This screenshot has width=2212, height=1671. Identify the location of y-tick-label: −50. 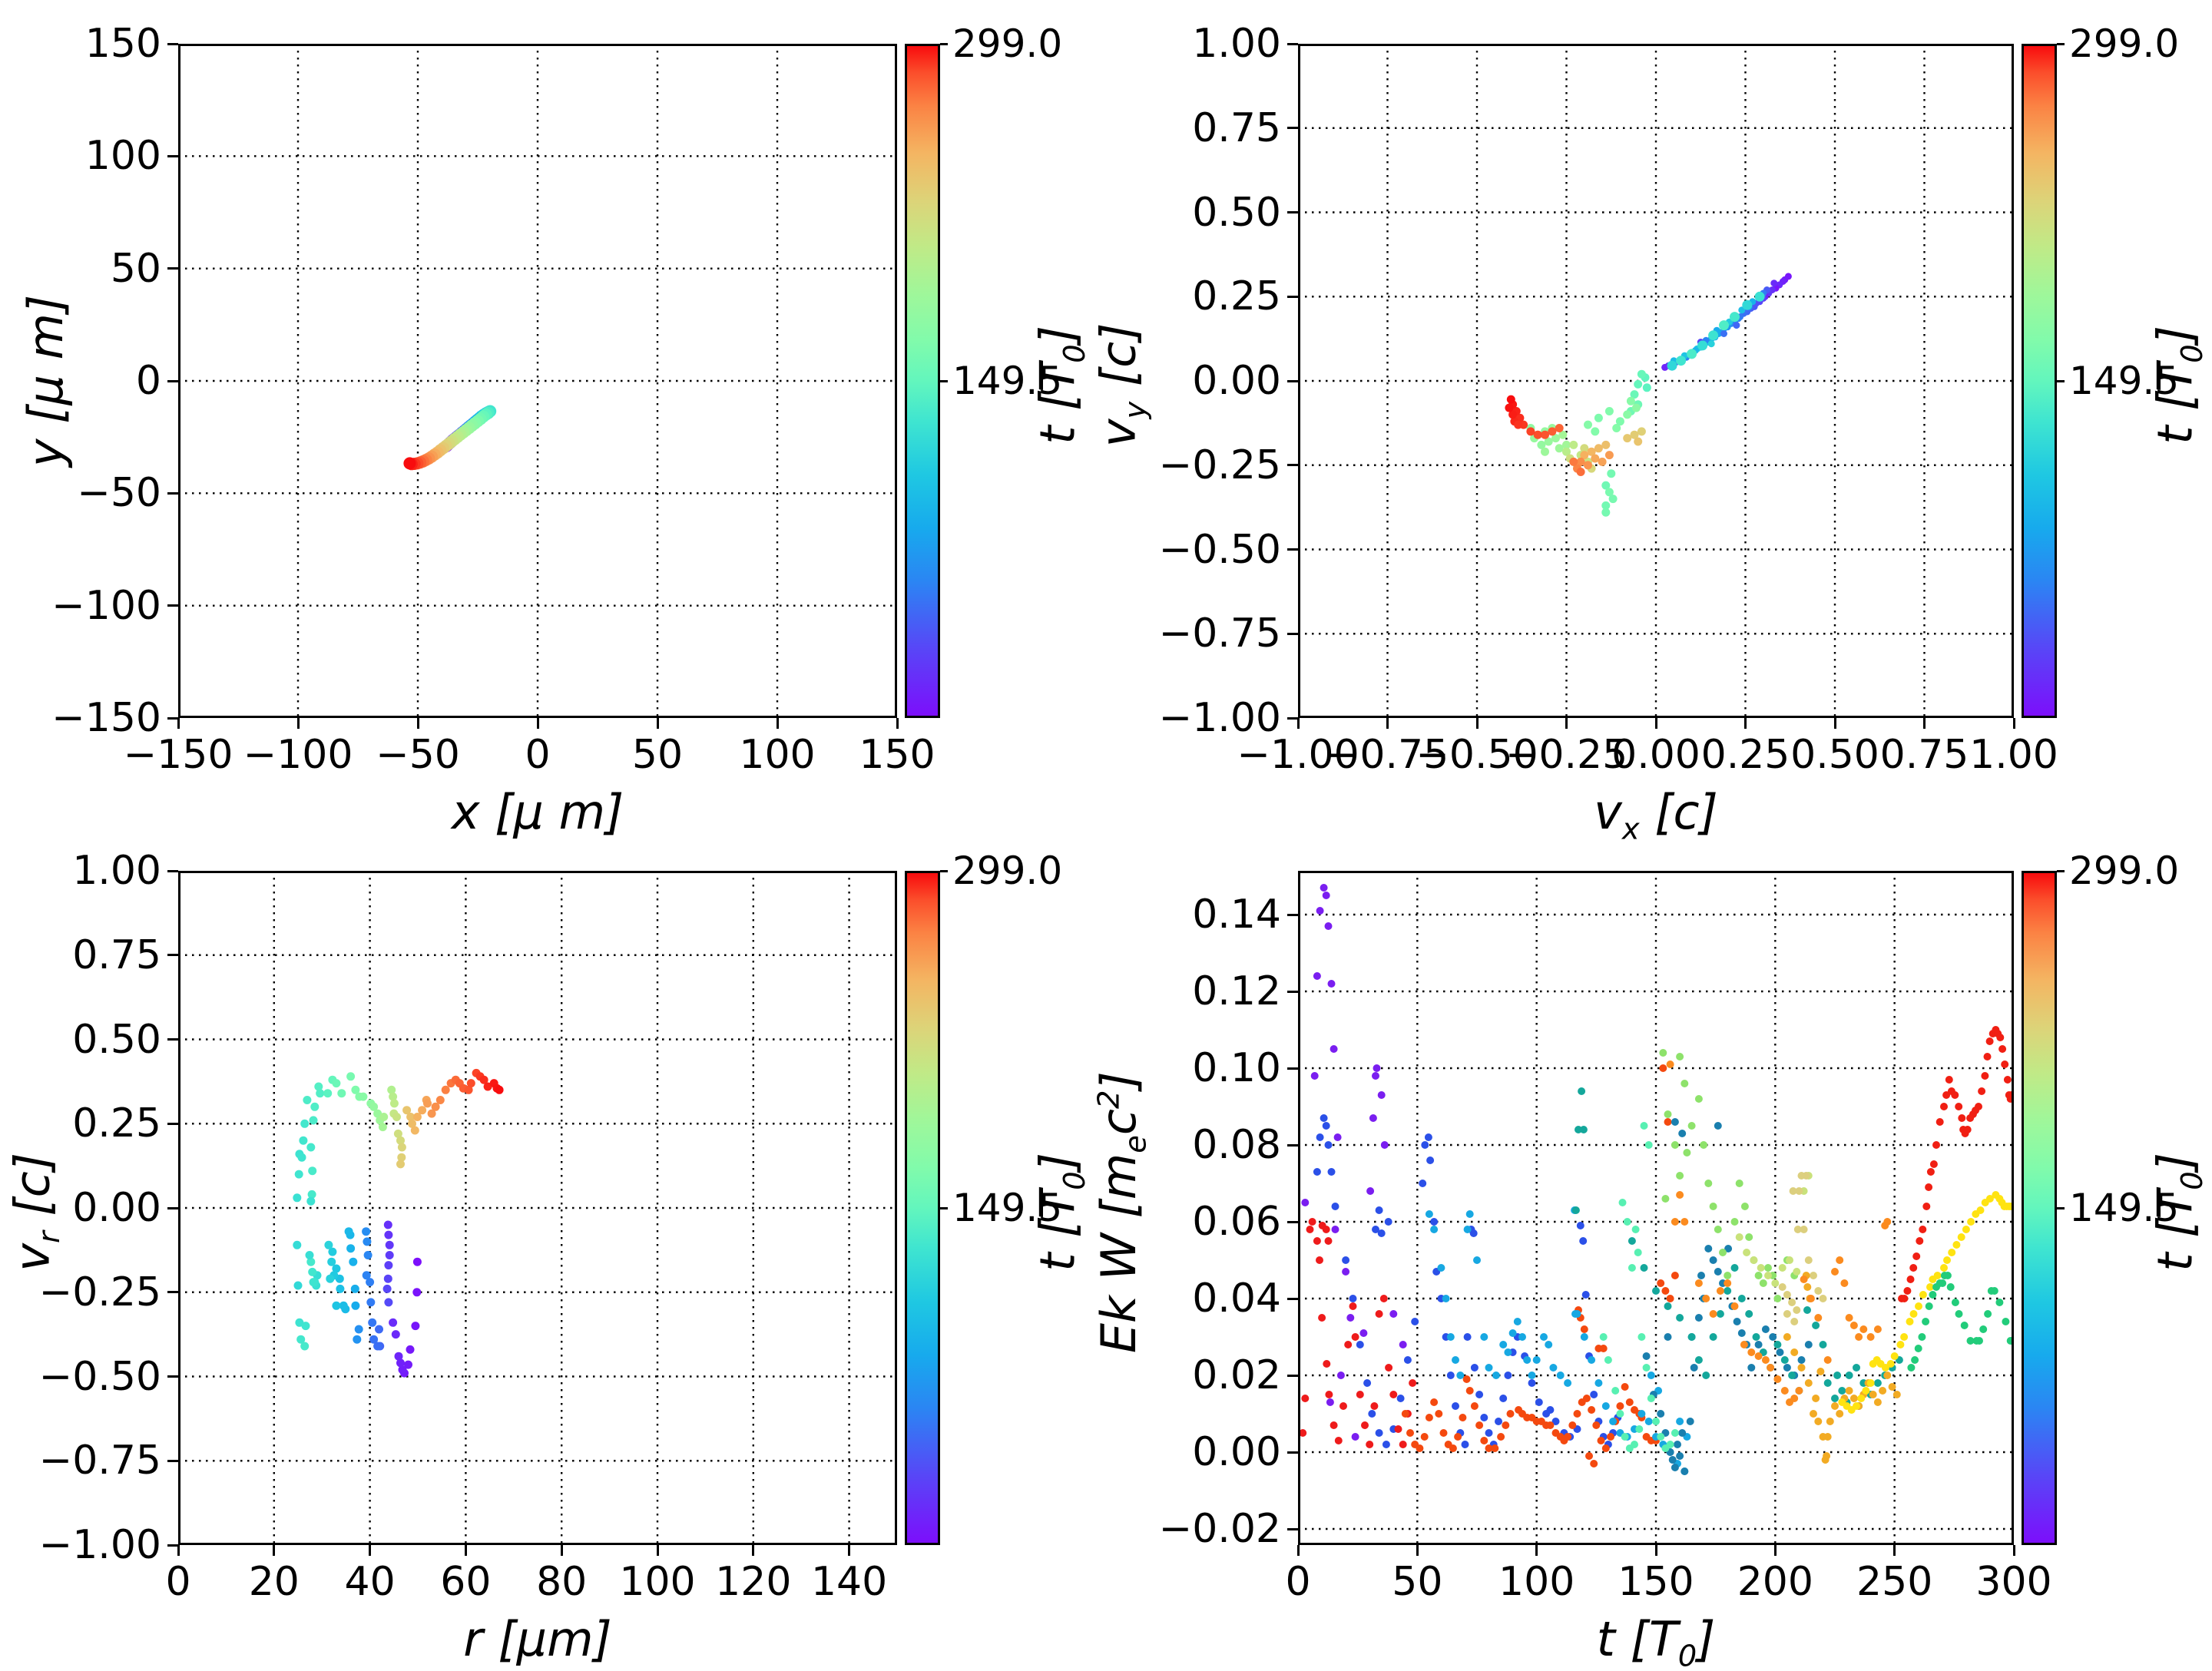
(119, 493).